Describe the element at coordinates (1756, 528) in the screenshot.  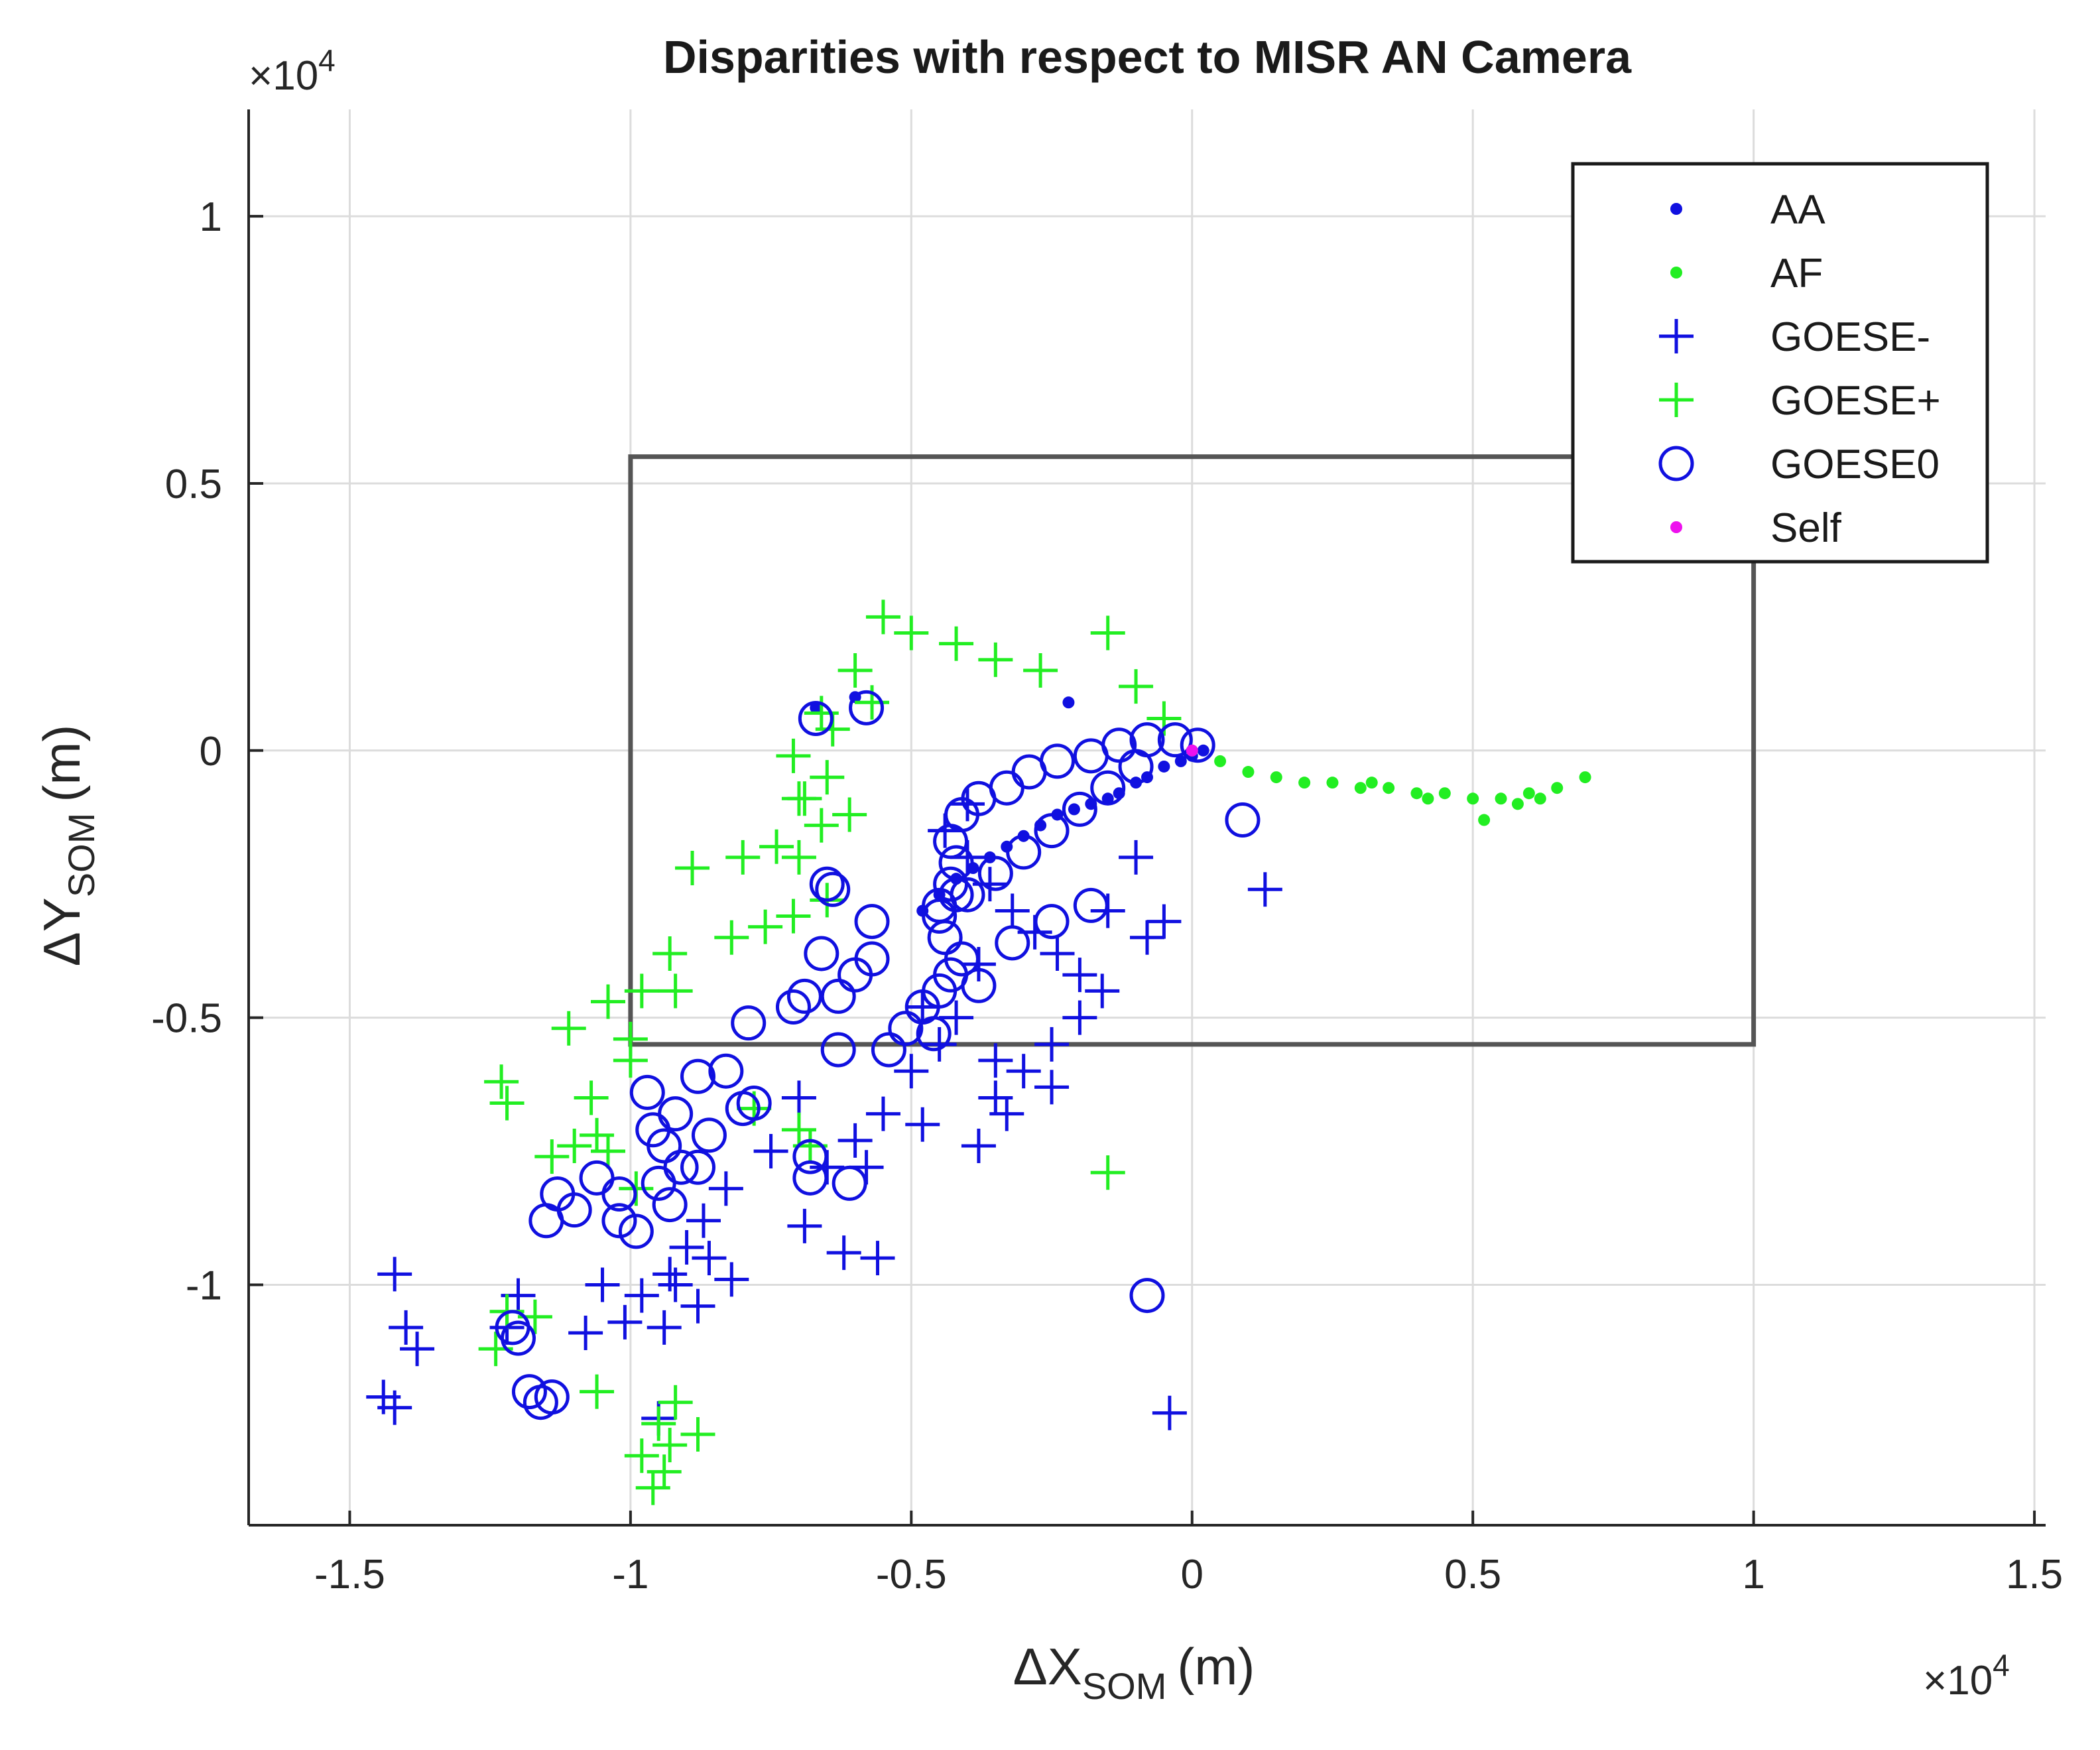
I see `legend-item: Self` at that location.